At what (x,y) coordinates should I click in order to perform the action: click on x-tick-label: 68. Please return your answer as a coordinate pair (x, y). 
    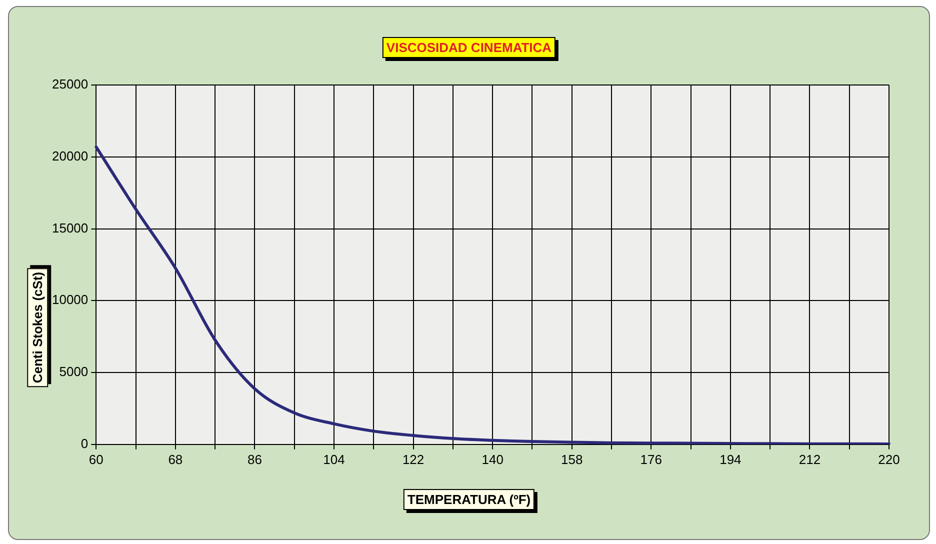
    Looking at the image, I should click on (175, 459).